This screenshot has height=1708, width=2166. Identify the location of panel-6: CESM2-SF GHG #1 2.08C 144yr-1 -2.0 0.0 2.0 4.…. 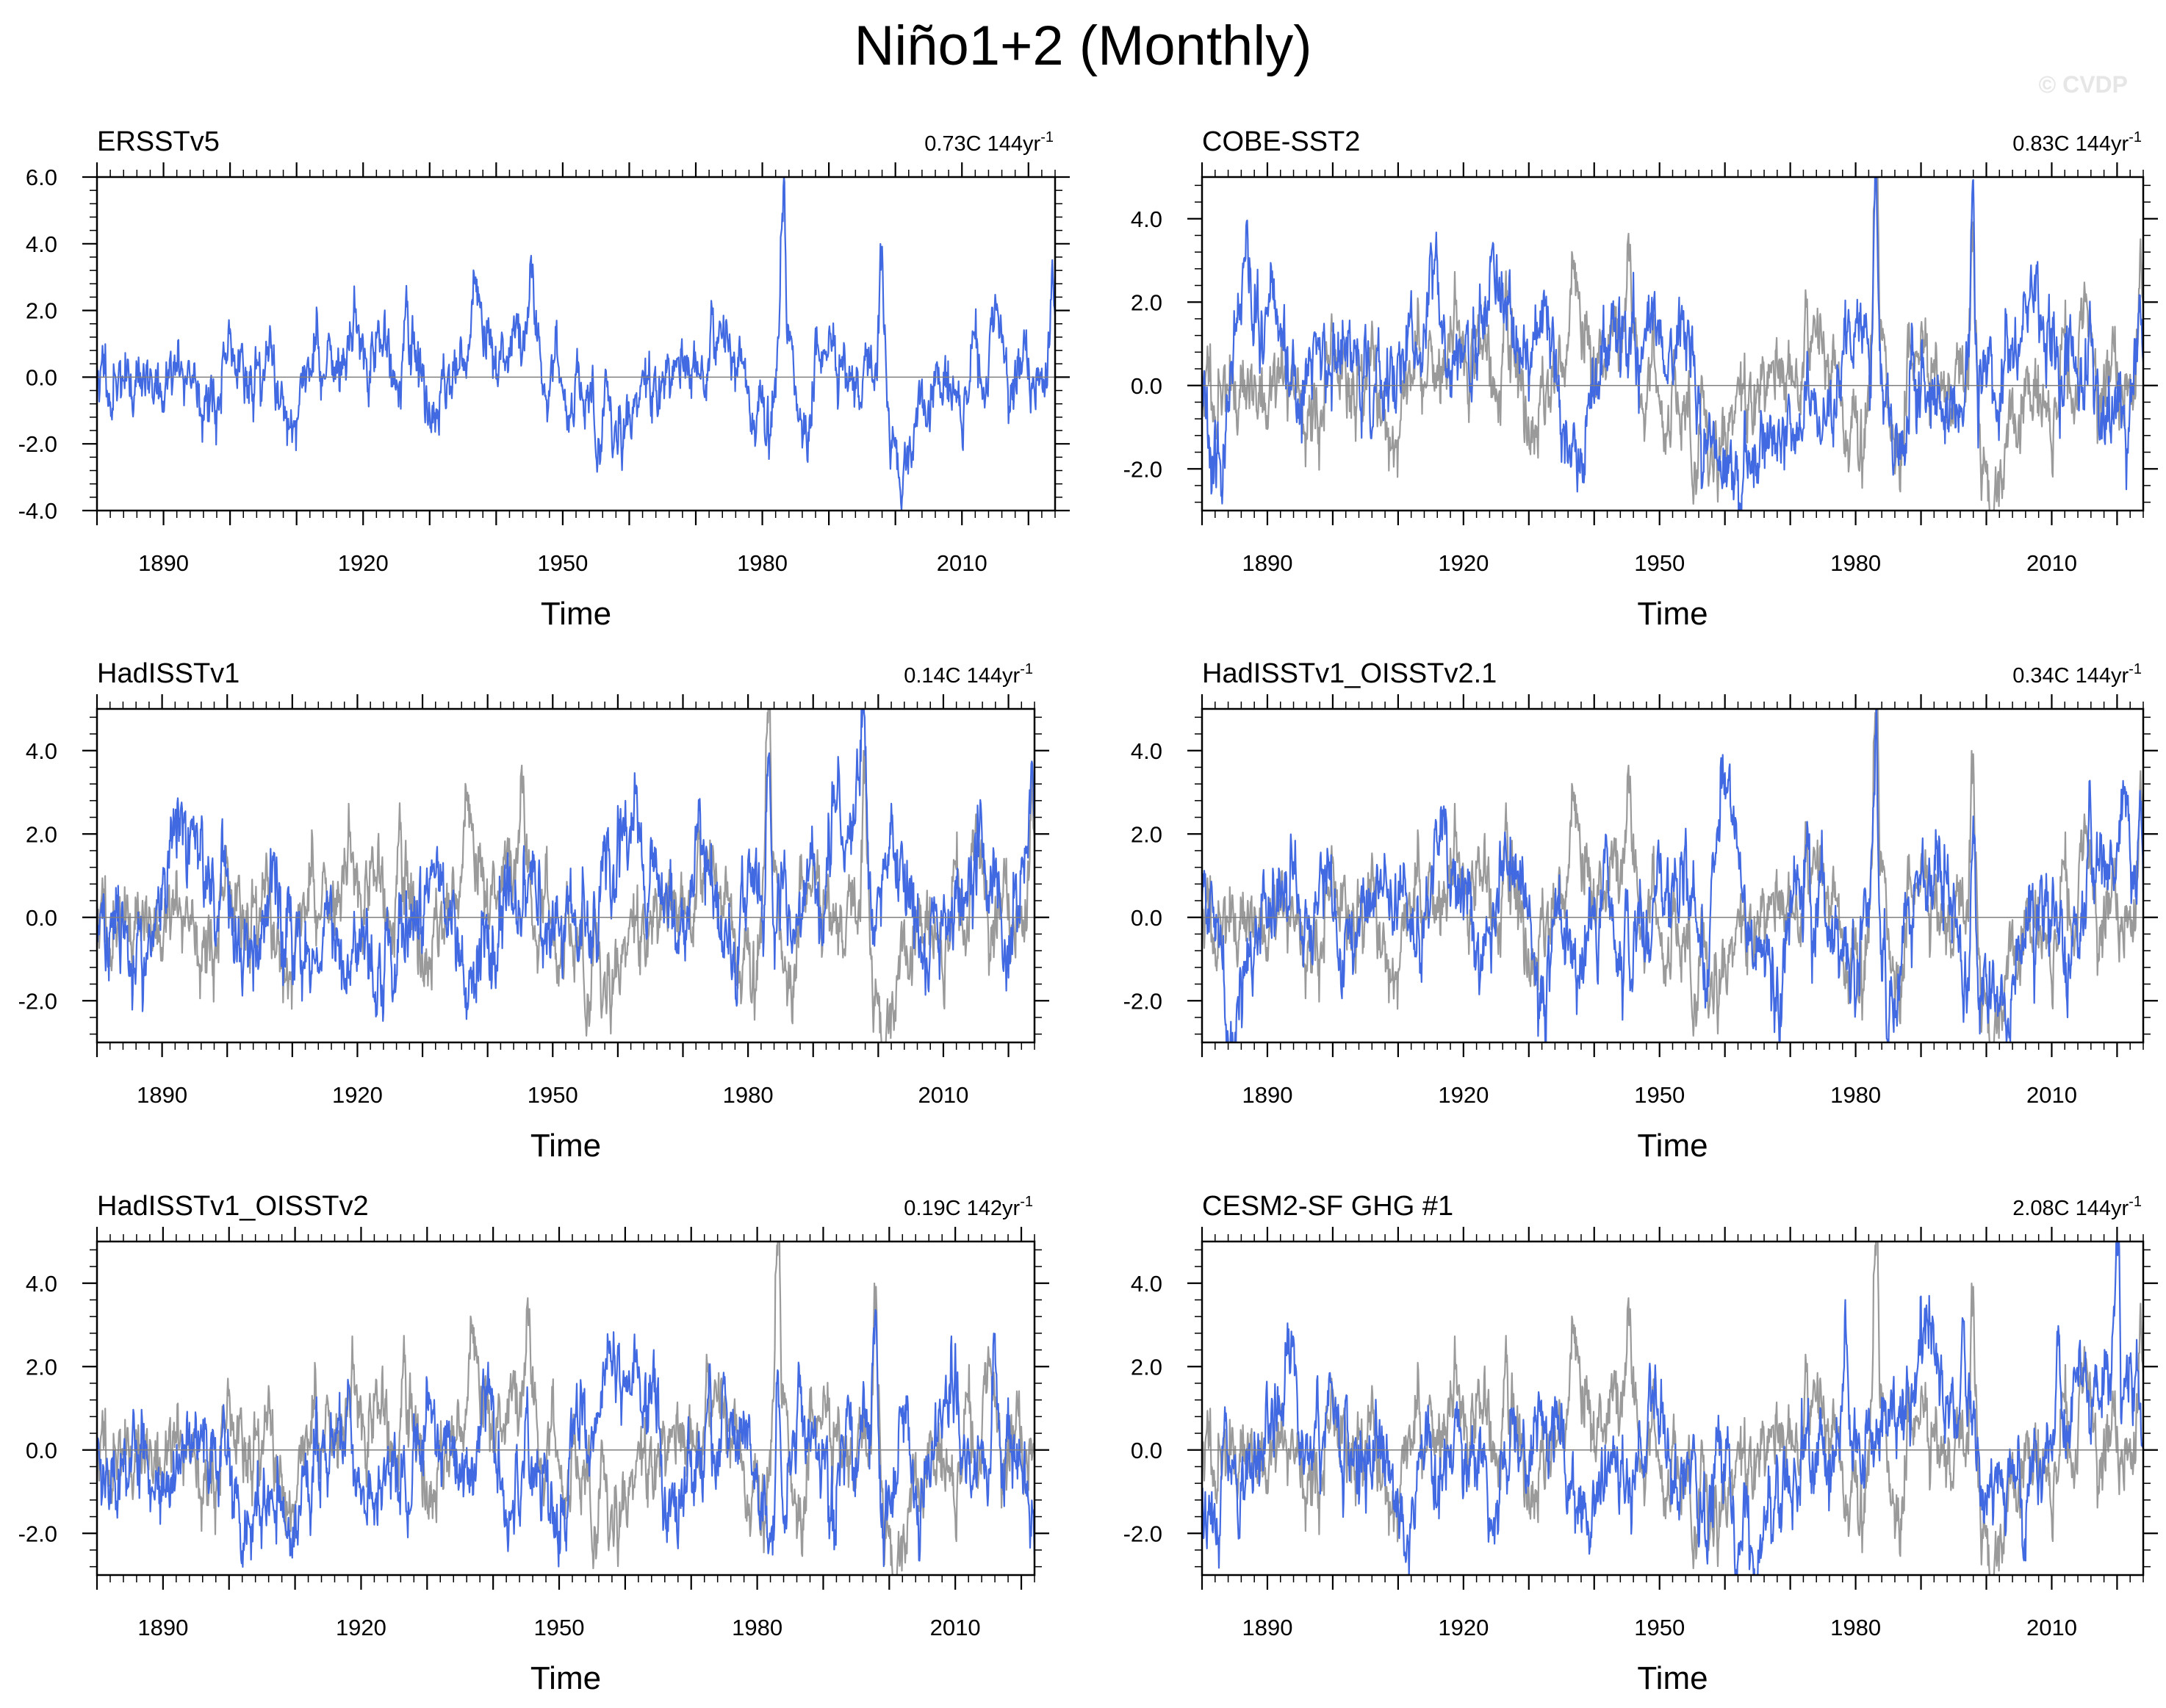
(1641, 1443).